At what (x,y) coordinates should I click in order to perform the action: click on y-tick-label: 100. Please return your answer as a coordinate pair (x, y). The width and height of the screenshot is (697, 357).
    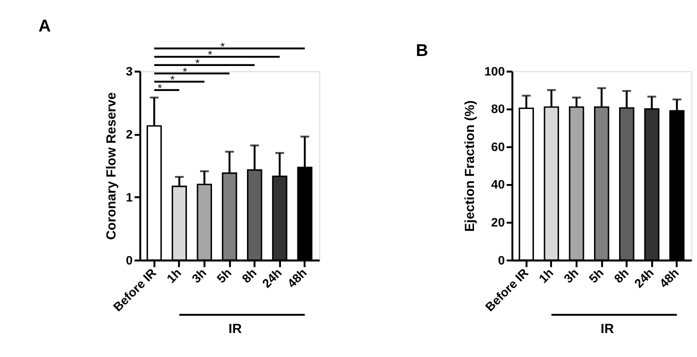
    Looking at the image, I should click on (494, 71).